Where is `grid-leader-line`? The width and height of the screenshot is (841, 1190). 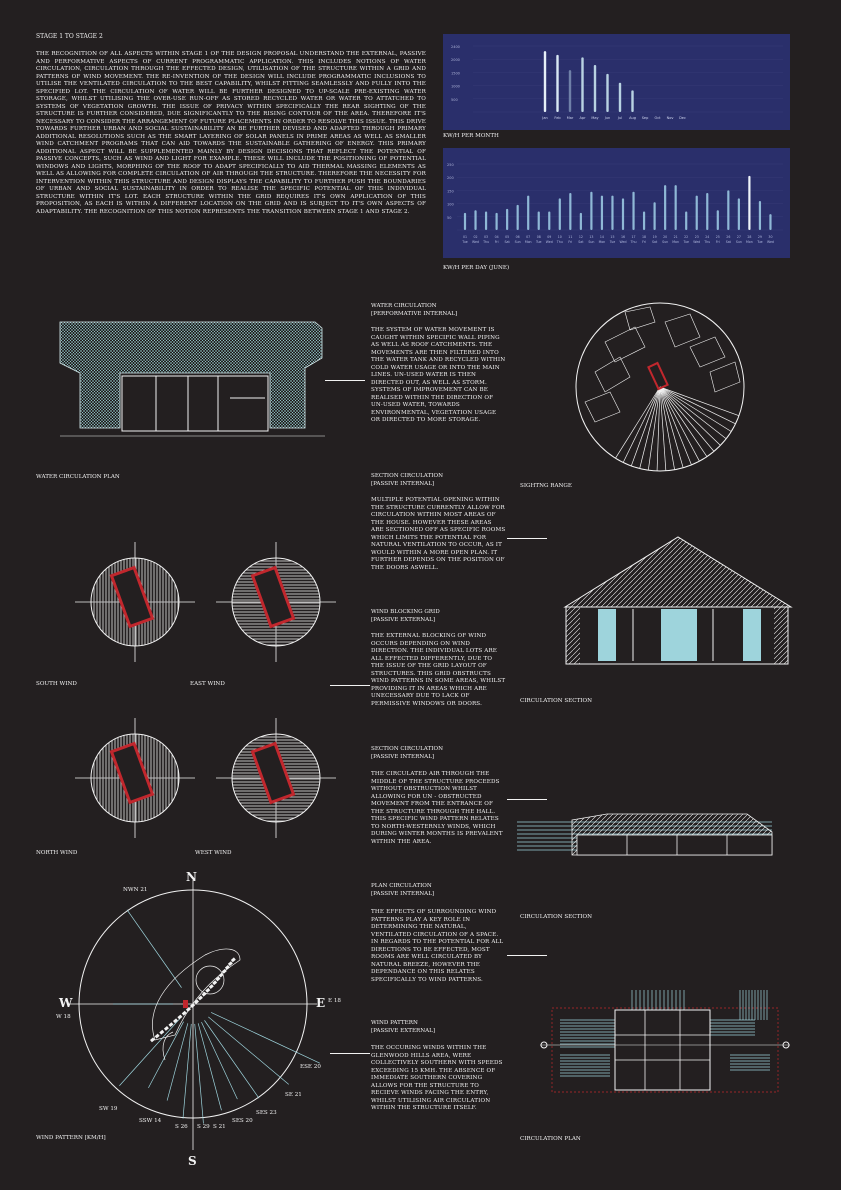 grid-leader-line is located at coordinates (350, 685).